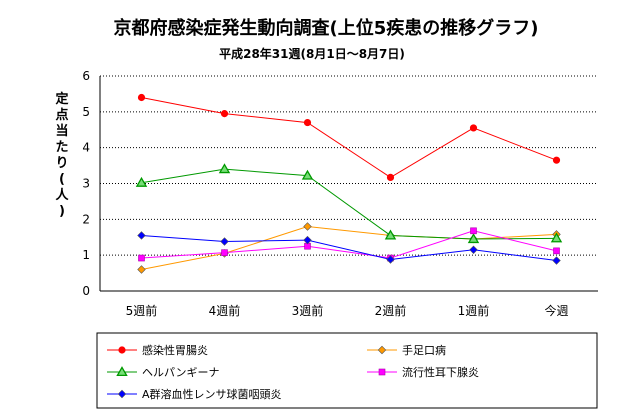 The height and width of the screenshot is (415, 639). I want to click on legend-label-4: A群溶血性レンサ球菌咽頭炎, so click(212, 394).